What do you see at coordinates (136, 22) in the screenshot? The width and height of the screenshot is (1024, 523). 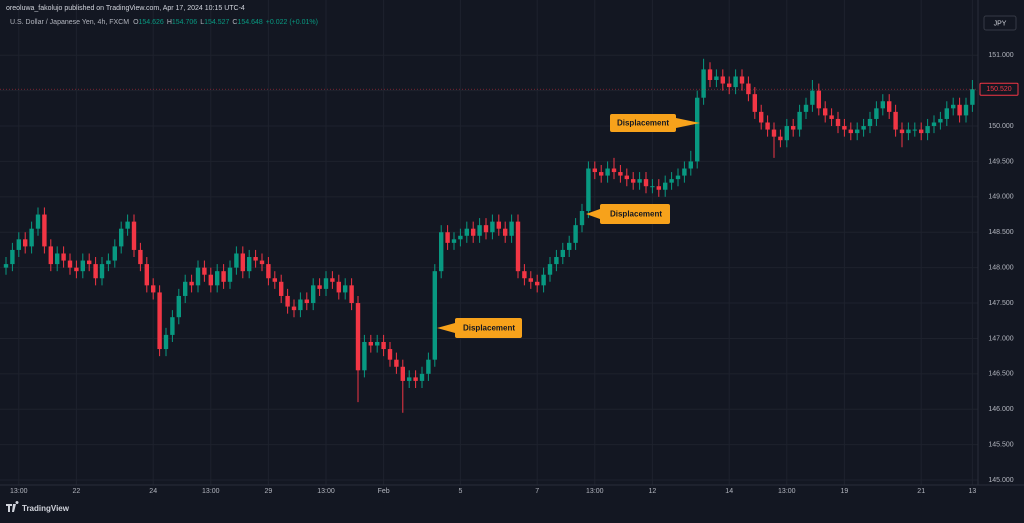 I see `info-label: O` at bounding box center [136, 22].